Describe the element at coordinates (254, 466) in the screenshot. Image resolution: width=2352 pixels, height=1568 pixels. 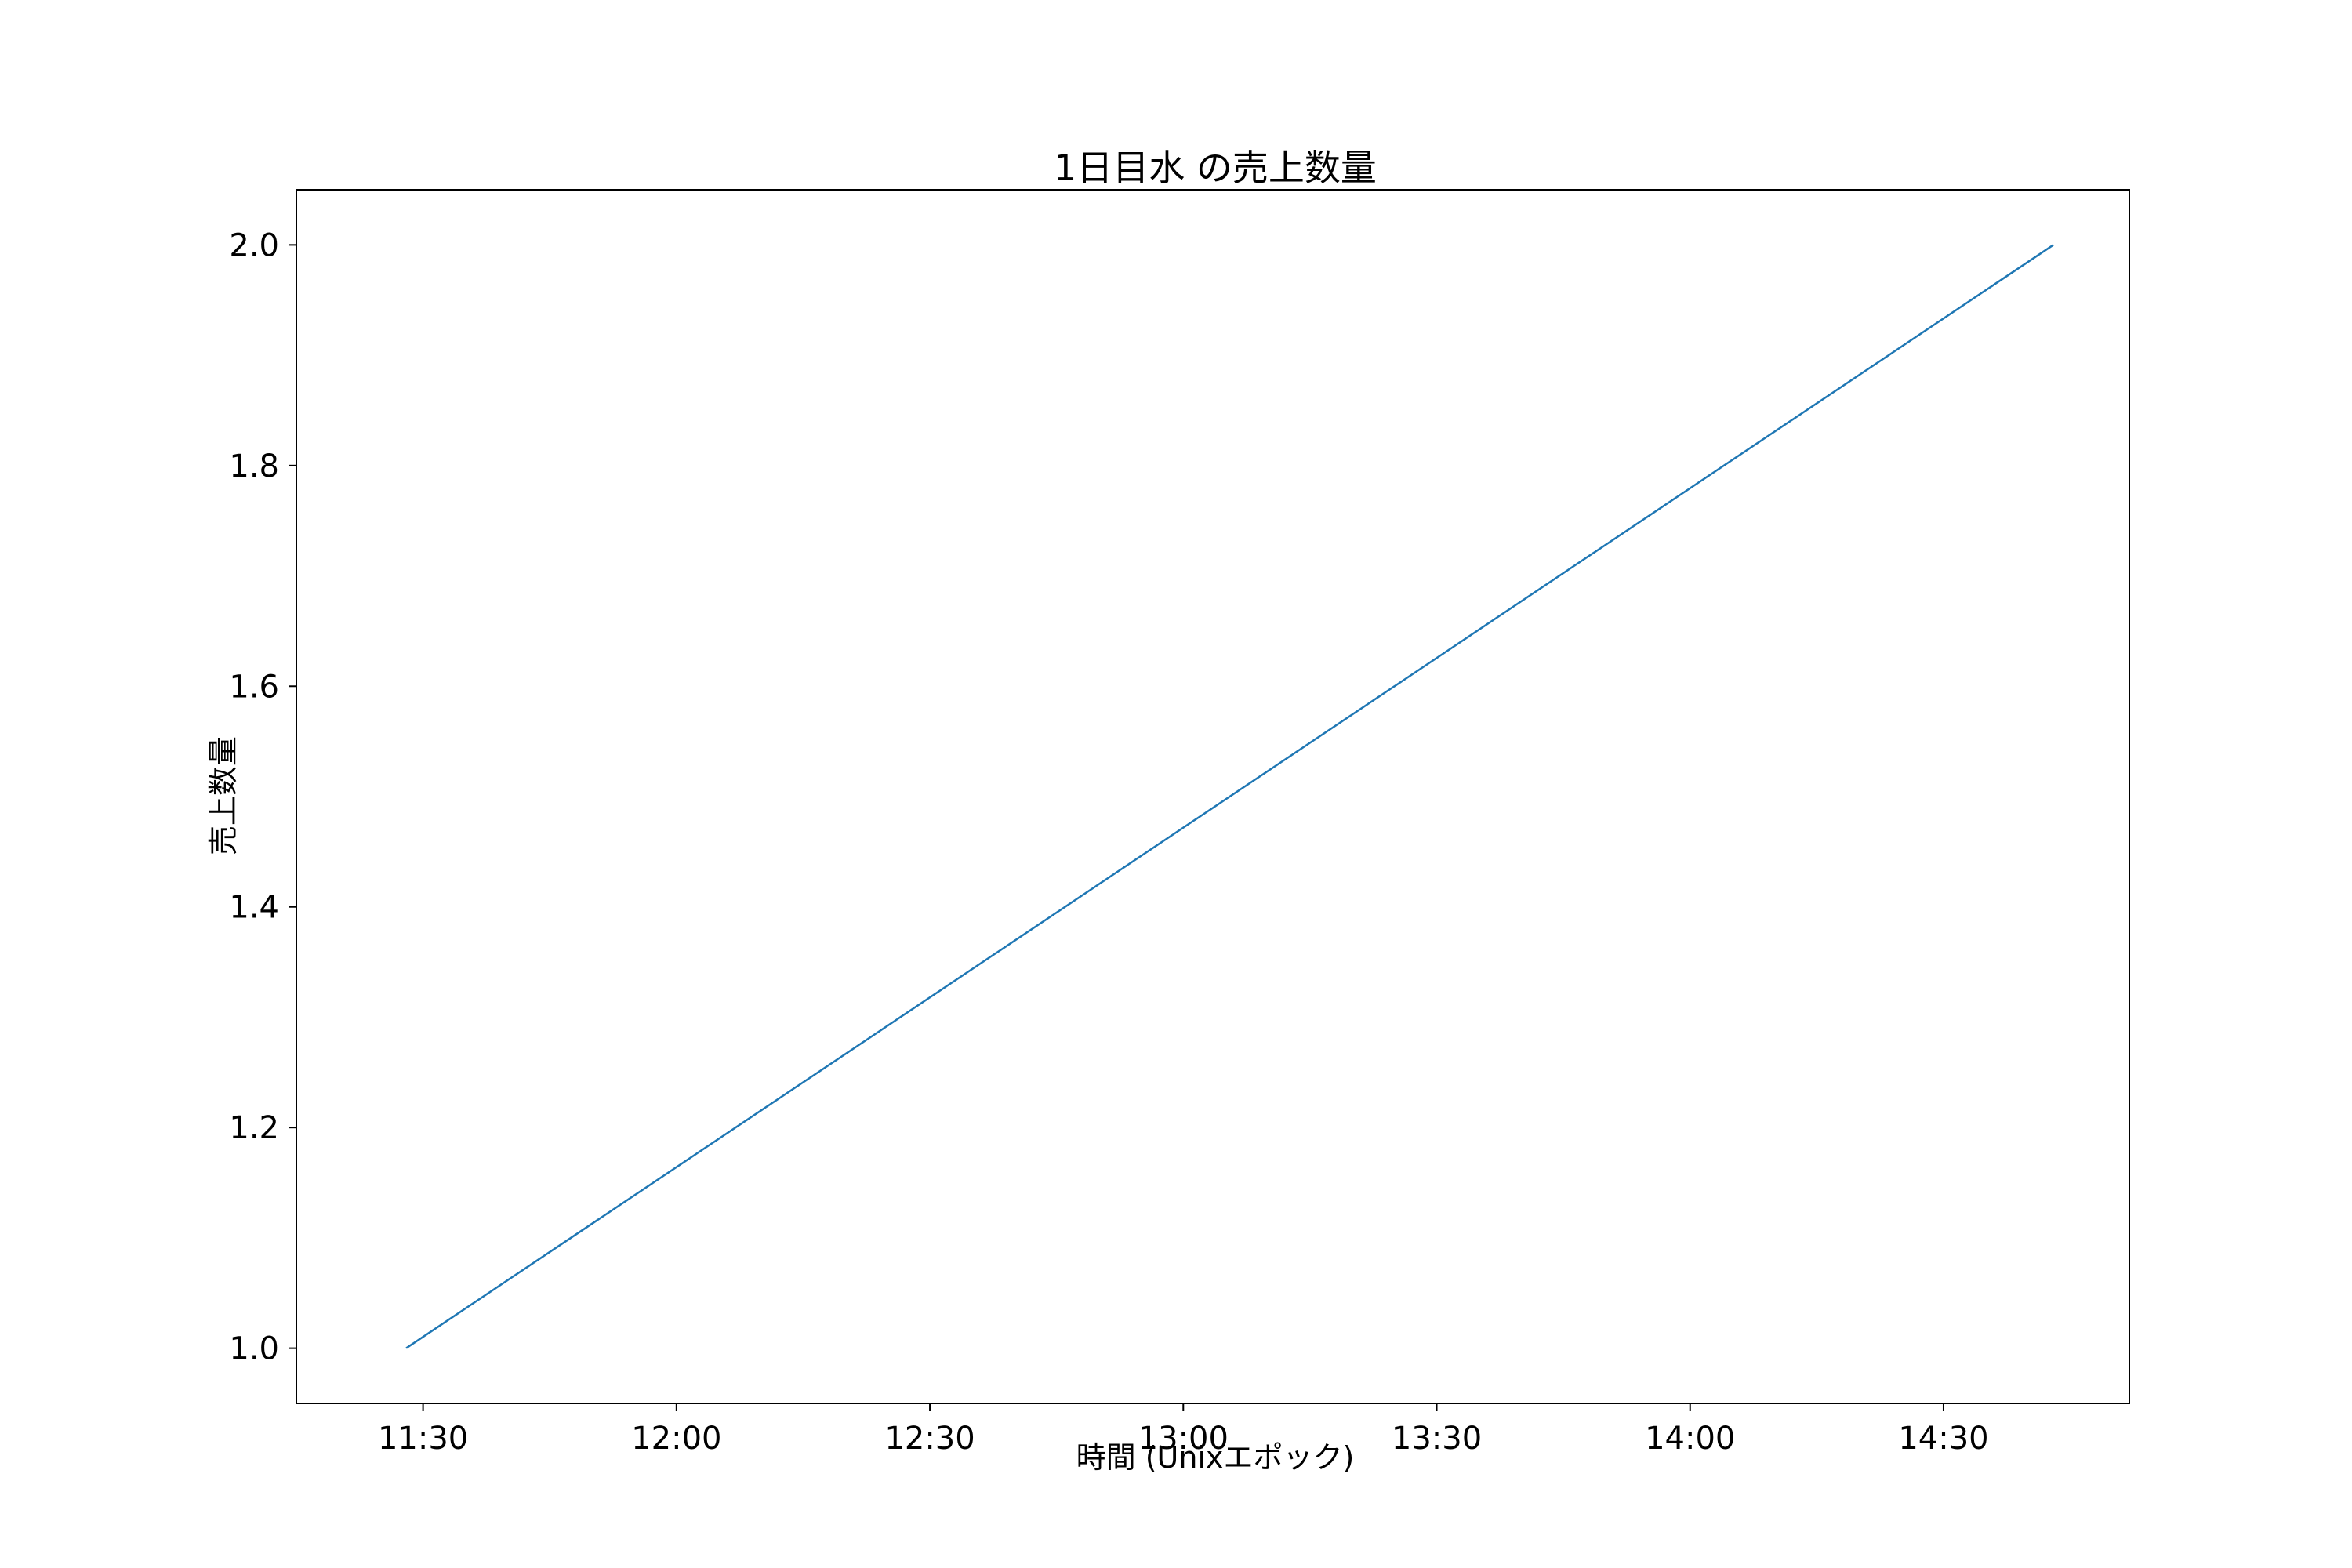
I see `y-tick-label: 1.8` at that location.